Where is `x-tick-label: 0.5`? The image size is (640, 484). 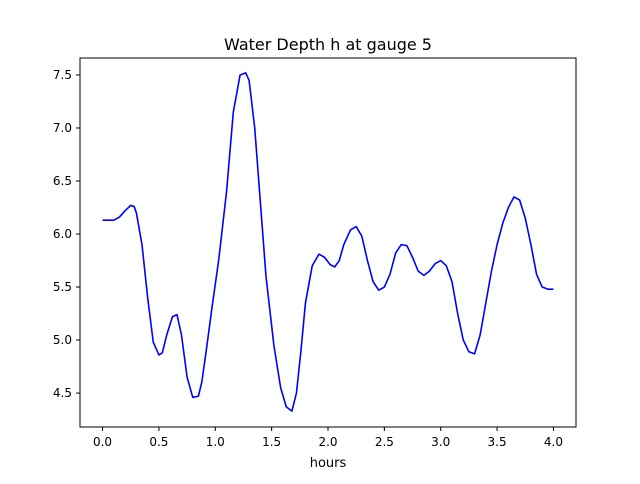
x-tick-label: 0.5 is located at coordinates (158, 442).